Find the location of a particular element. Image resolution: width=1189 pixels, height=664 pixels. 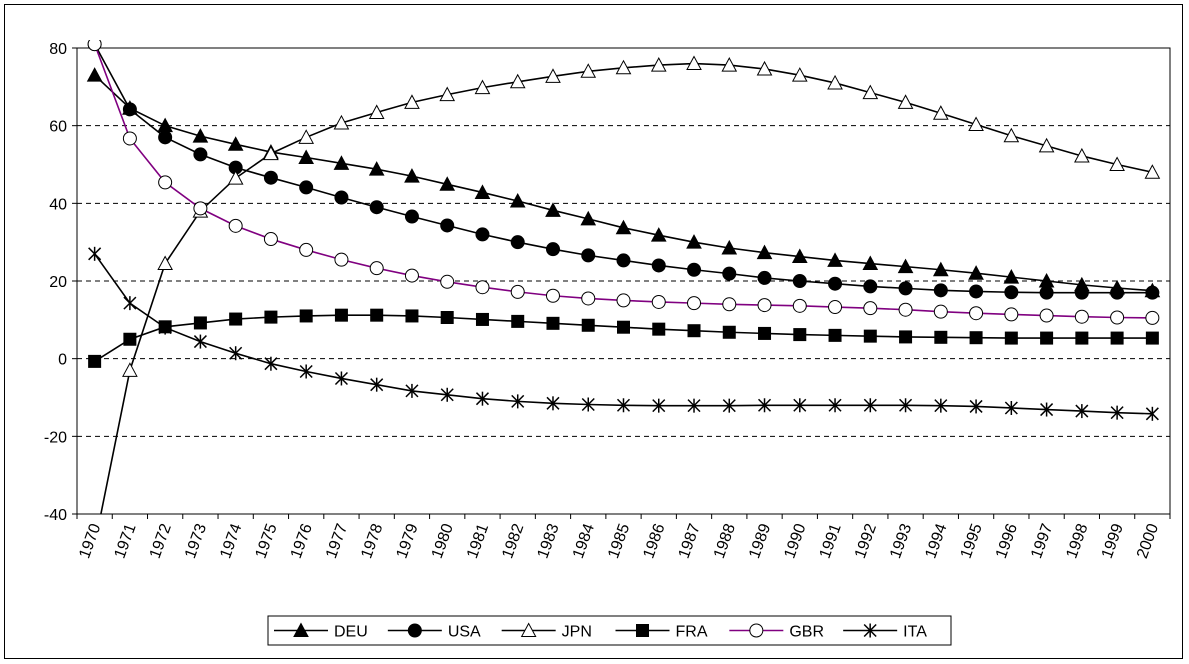

legend-item-deu: DEU is located at coordinates (321, 631).